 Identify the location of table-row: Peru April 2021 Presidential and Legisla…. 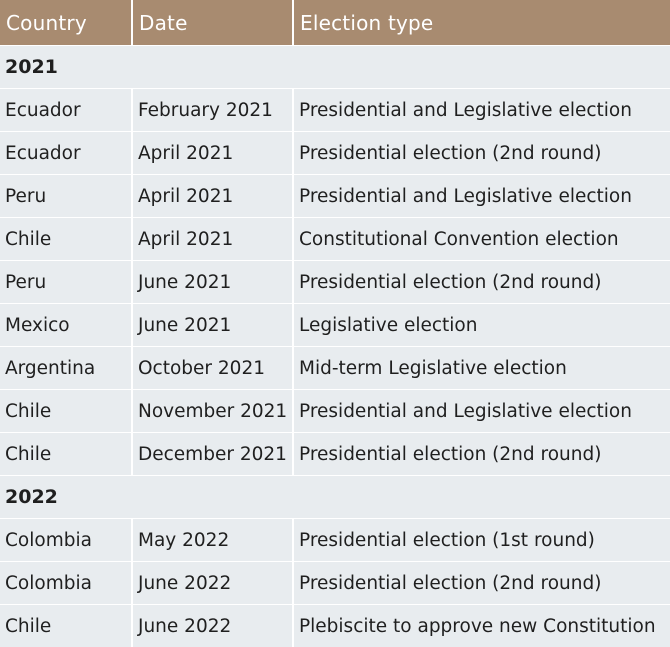
(335, 195).